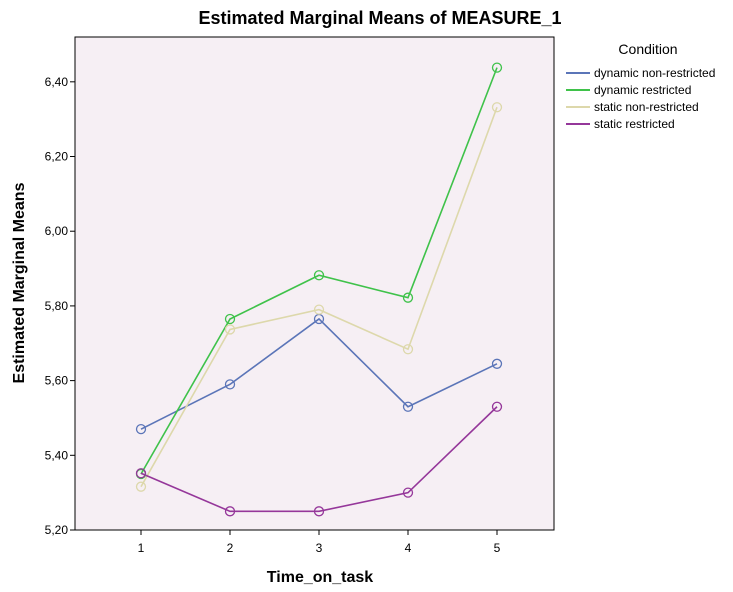 This screenshot has height=592, width=733. I want to click on y-axis: 5,20 5,40 5,60 5,80 6,00 6,20 6,40, so click(60, 306).